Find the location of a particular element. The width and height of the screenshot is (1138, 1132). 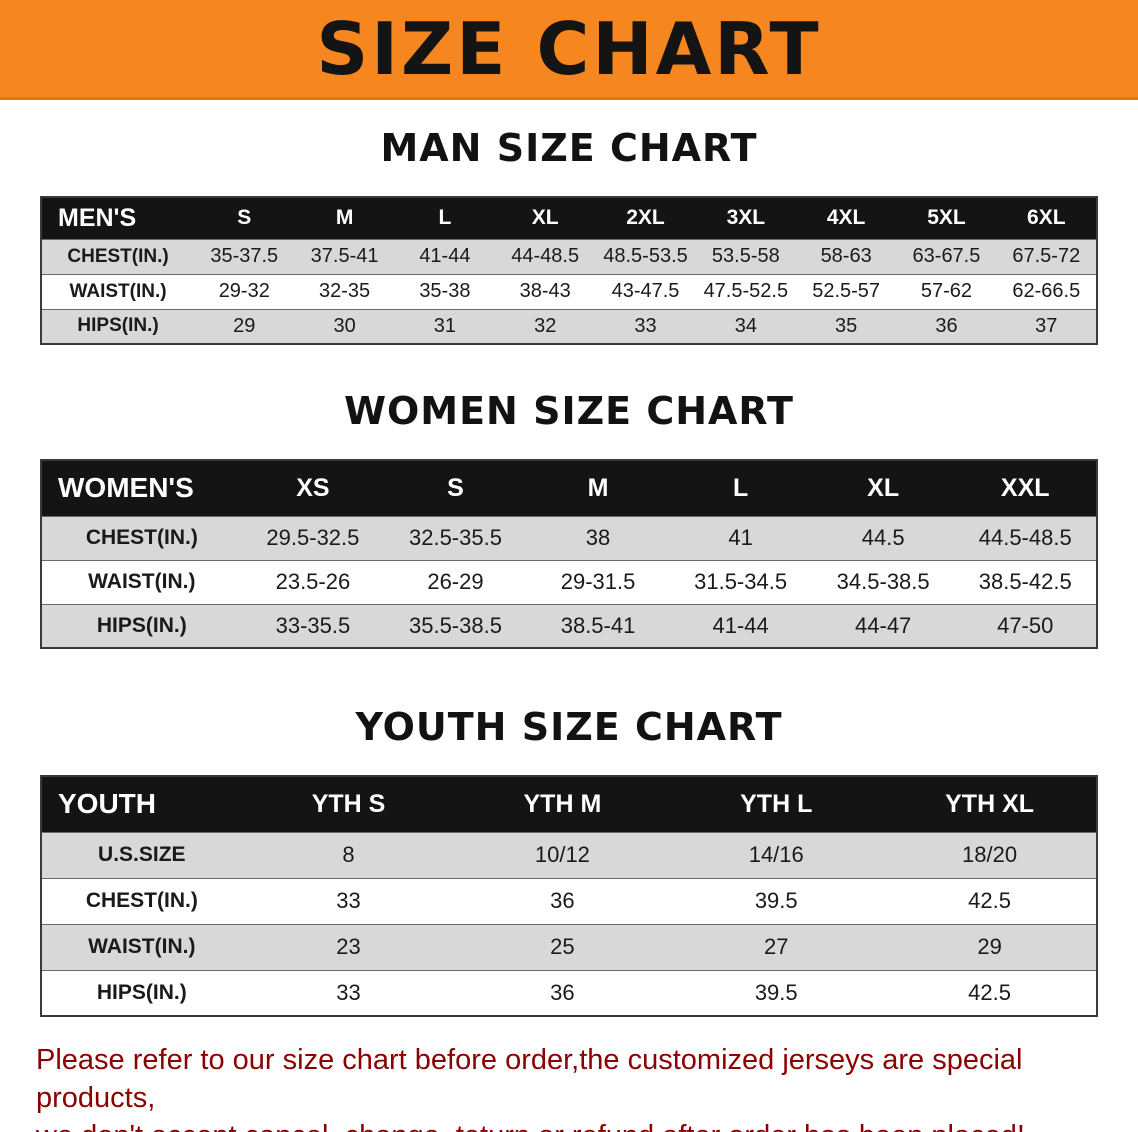

value-cell: 23.5-26 is located at coordinates (313, 581).